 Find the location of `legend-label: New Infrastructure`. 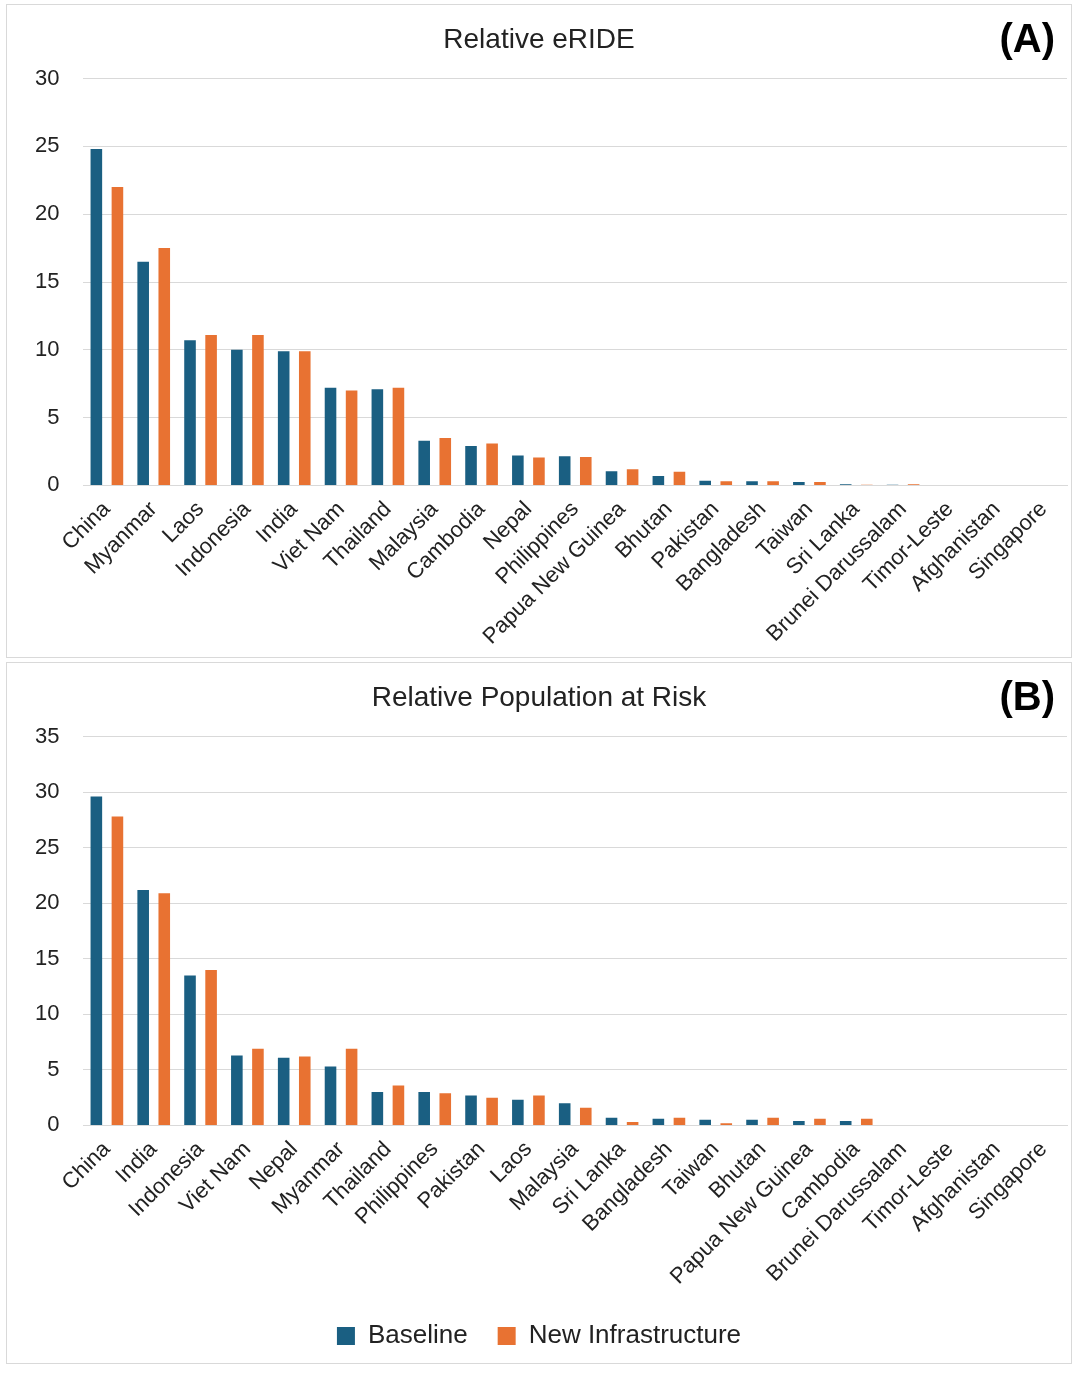

legend-label: New Infrastructure is located at coordinates (635, 1334).